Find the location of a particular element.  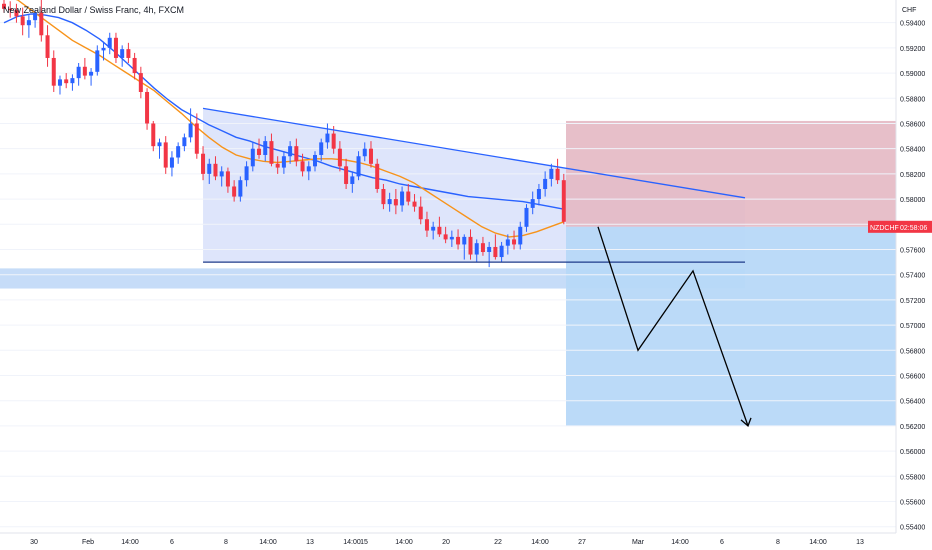

price-badge is located at coordinates (900, 226).